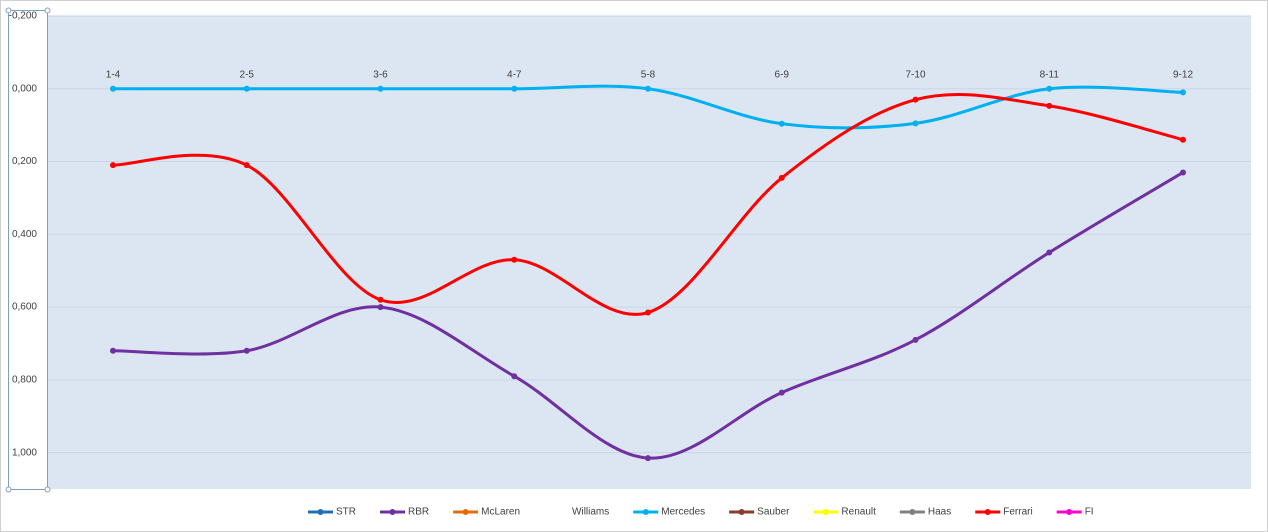 This screenshot has height=532, width=1268. I want to click on legend-label: STR, so click(346, 512).